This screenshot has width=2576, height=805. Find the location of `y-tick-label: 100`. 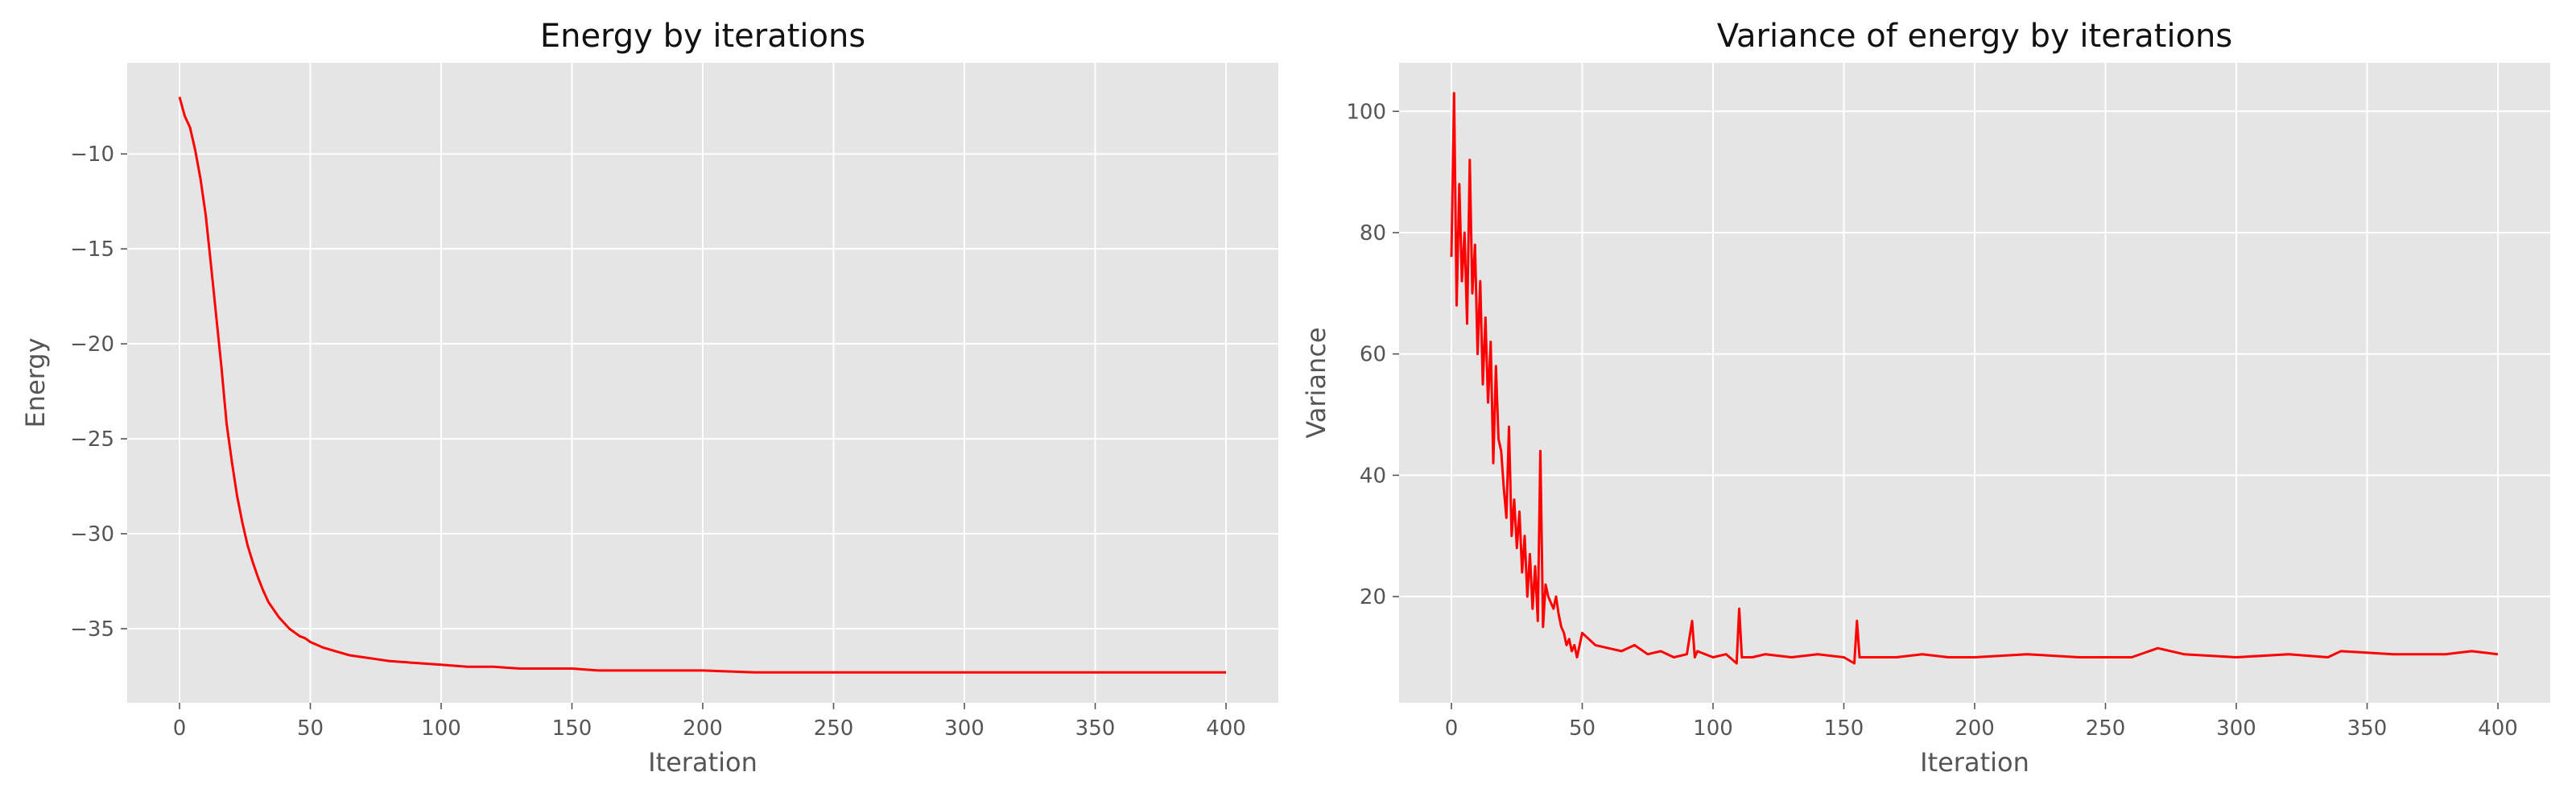

y-tick-label: 100 is located at coordinates (1366, 112).